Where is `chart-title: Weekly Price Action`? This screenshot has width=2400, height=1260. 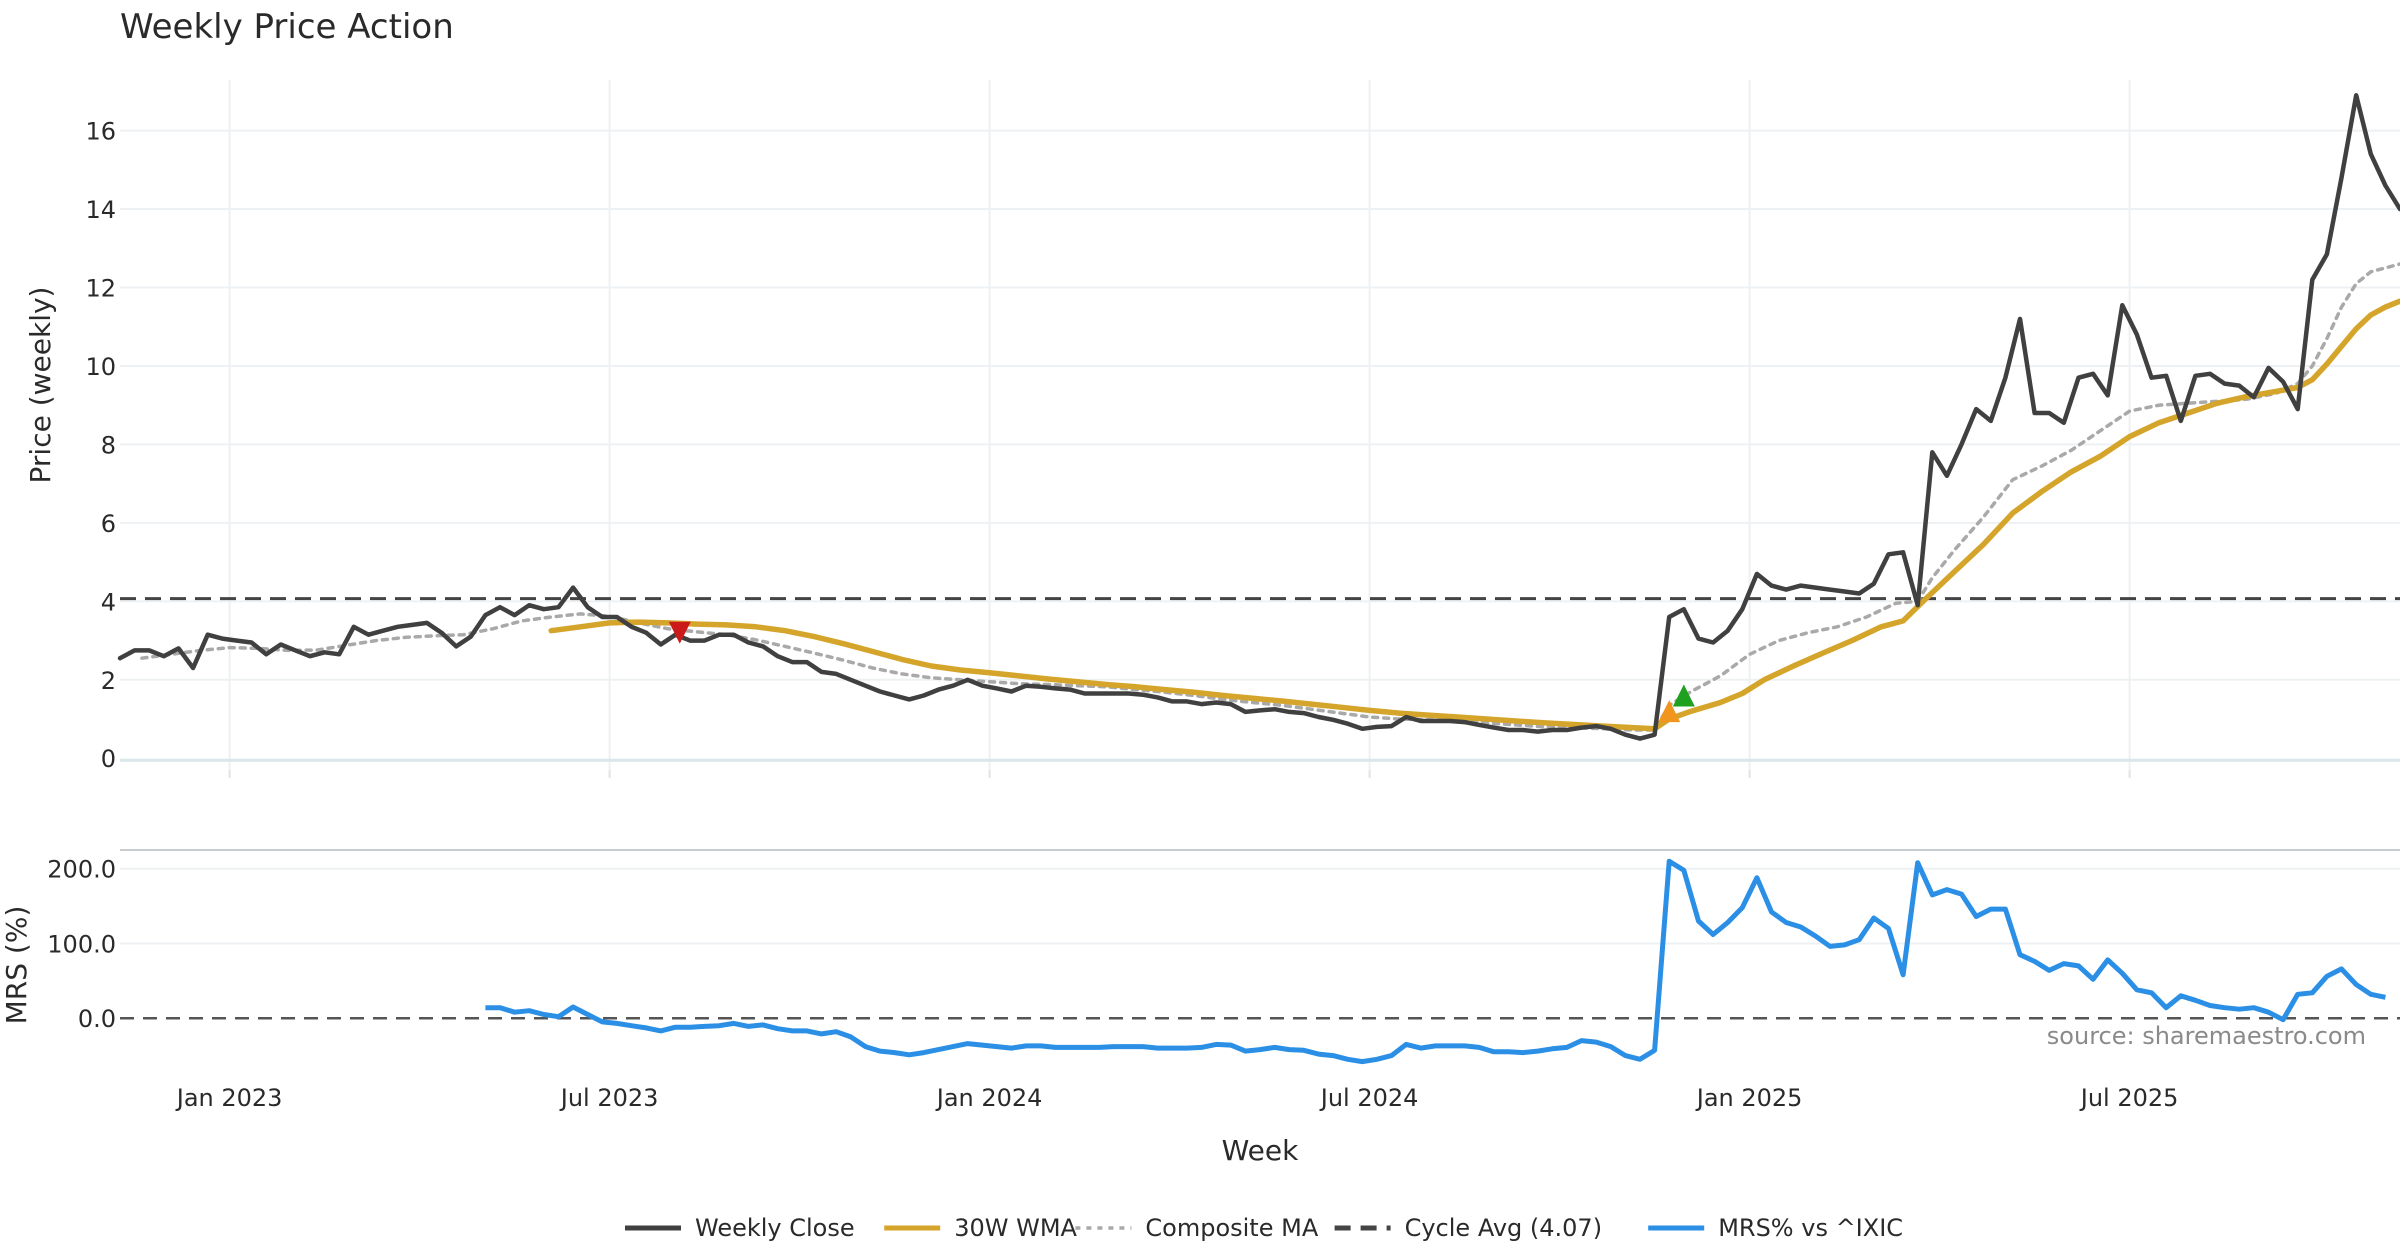
chart-title: Weekly Price Action is located at coordinates (287, 27).